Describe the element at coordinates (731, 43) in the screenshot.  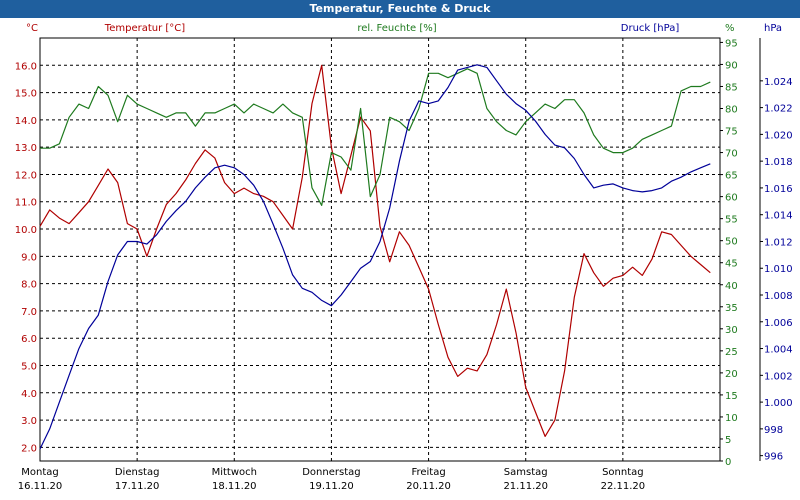
I see `humidity-tick-label: 95` at that location.